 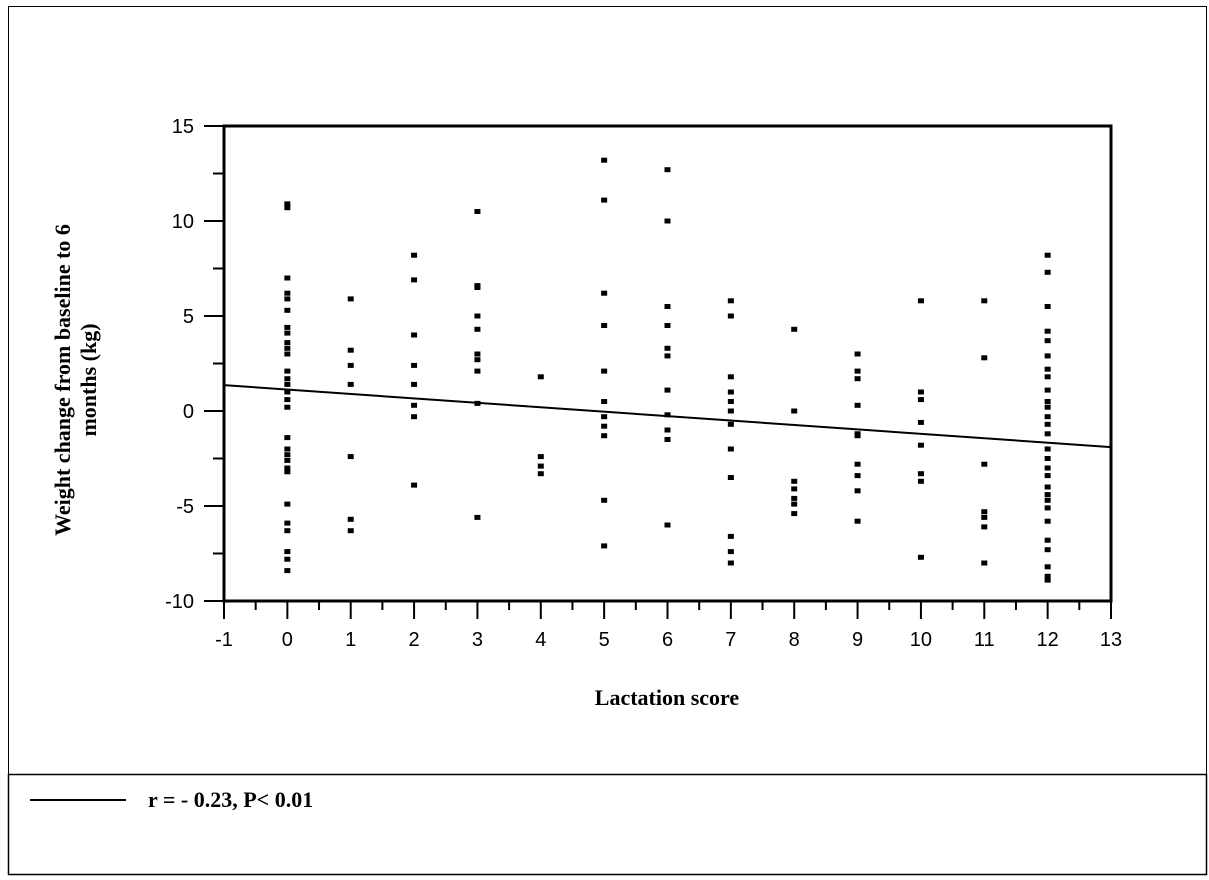 What do you see at coordinates (183, 127) in the screenshot?
I see `y-tick-label: 15` at bounding box center [183, 127].